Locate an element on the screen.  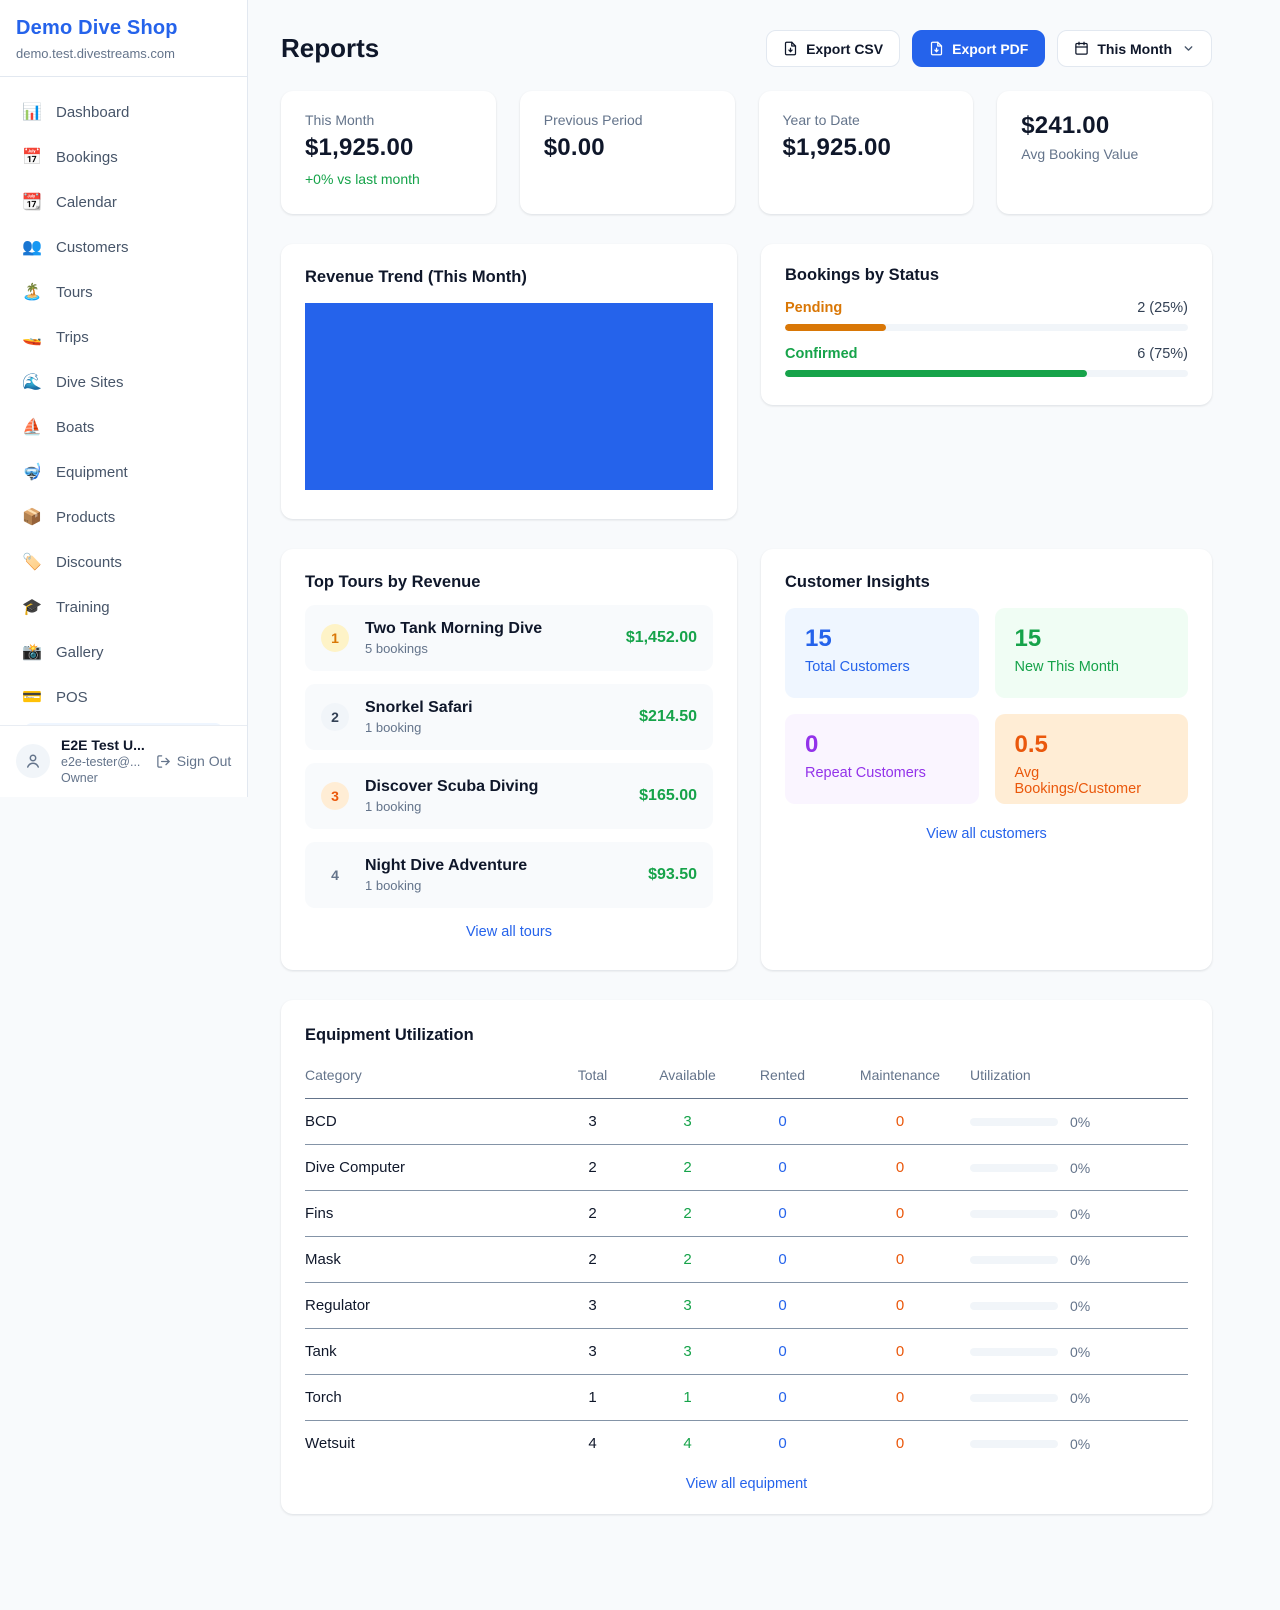
logout-icon is located at coordinates (163, 761).